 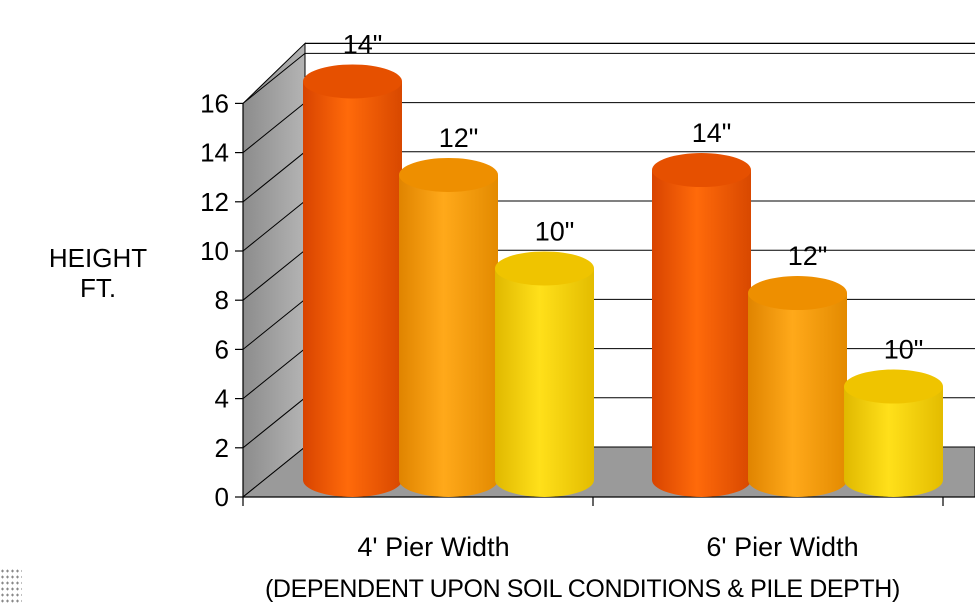 I want to click on y-tick-label: 0, so click(x=222, y=497).